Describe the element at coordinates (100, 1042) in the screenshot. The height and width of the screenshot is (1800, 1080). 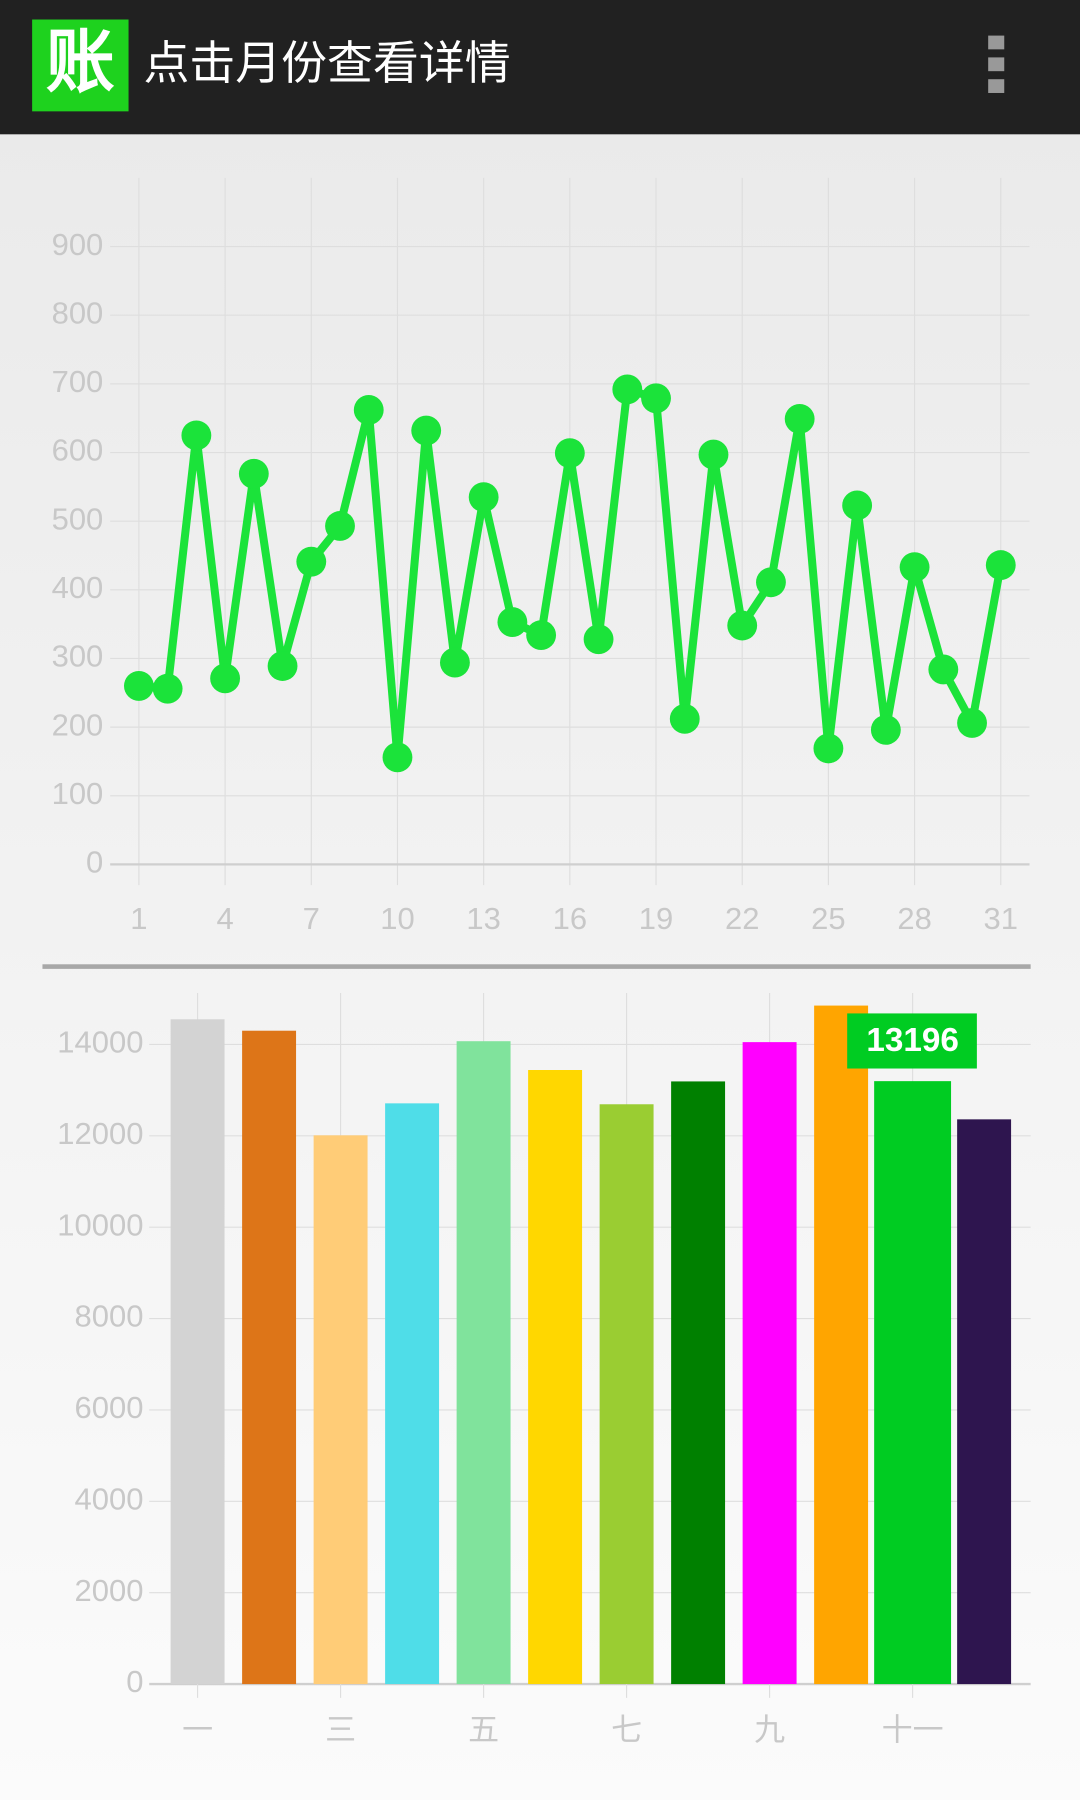
I see `y-tick-label: 14000` at that location.